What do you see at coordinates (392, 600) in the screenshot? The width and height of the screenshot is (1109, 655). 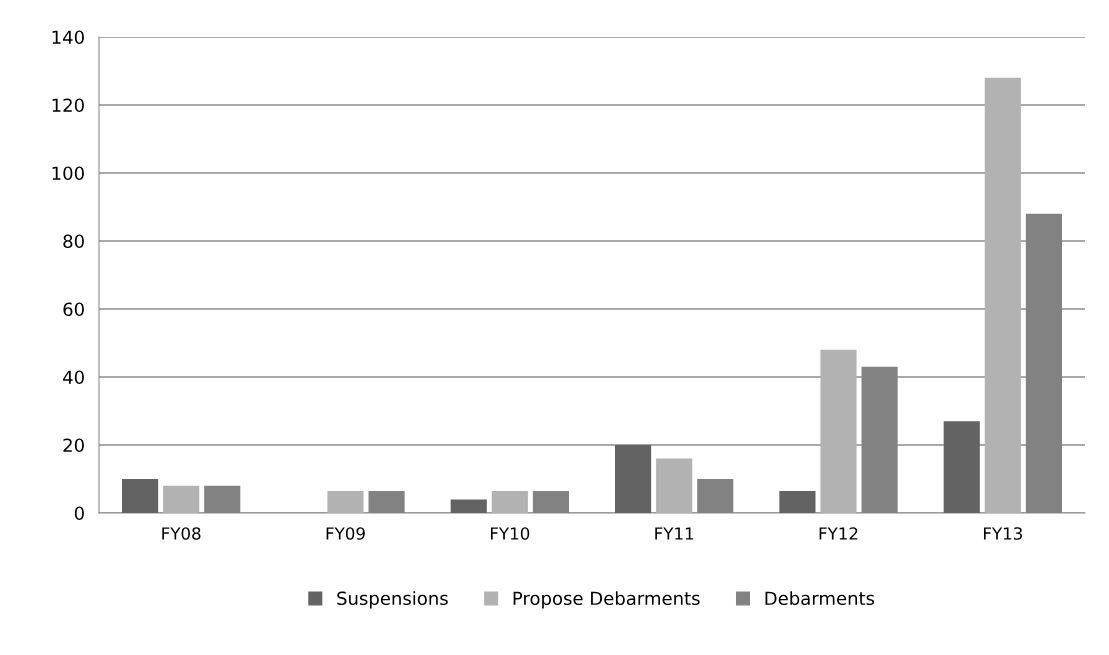 I see `legend-label: Suspensions` at bounding box center [392, 600].